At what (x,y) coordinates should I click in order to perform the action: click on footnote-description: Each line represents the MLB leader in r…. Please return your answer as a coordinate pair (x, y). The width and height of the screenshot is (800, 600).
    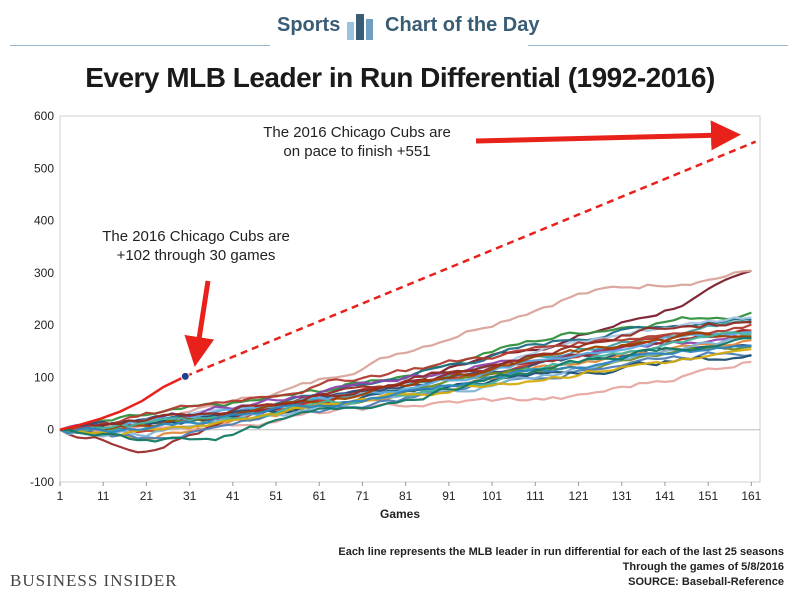
    Looking at the image, I should click on (561, 552).